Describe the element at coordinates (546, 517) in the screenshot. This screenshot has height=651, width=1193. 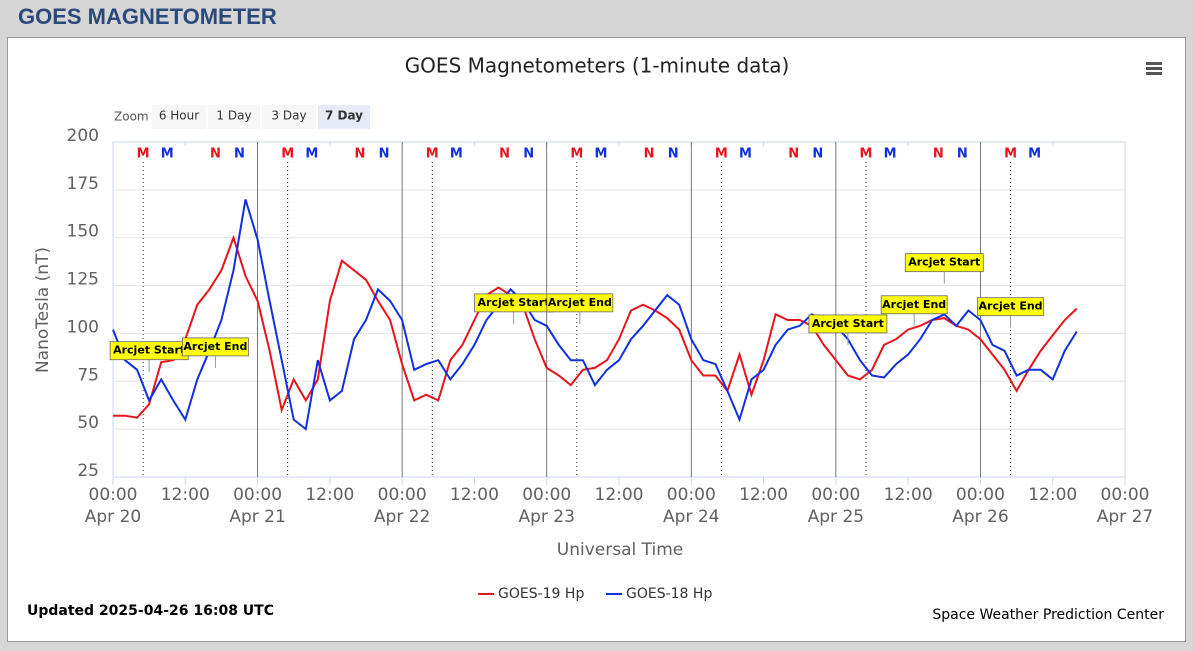
I see `x-tick-label: Apr 23` at that location.